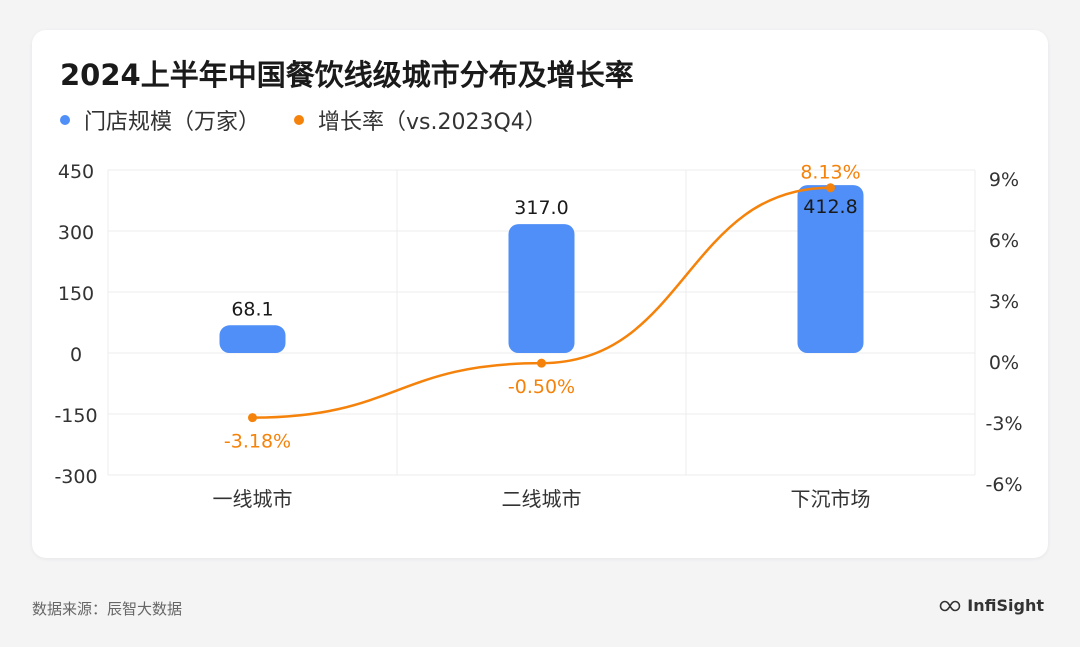 This screenshot has height=647, width=1080. I want to click on y-right-tick-label: 6%, so click(1004, 241).